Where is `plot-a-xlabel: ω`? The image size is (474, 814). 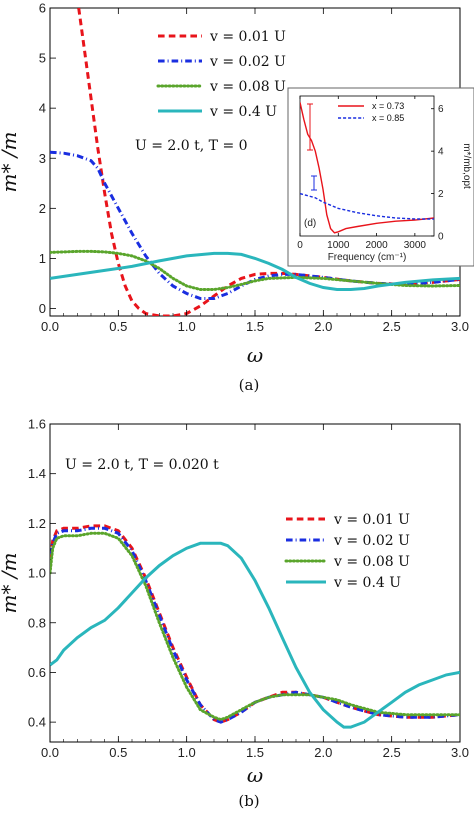 plot-a-xlabel: ω is located at coordinates (255, 355).